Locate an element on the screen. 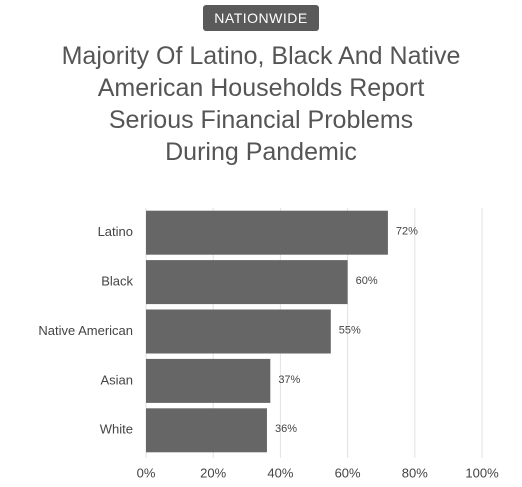 This screenshot has width=522, height=487. x-tick-label: 0% is located at coordinates (146, 472).